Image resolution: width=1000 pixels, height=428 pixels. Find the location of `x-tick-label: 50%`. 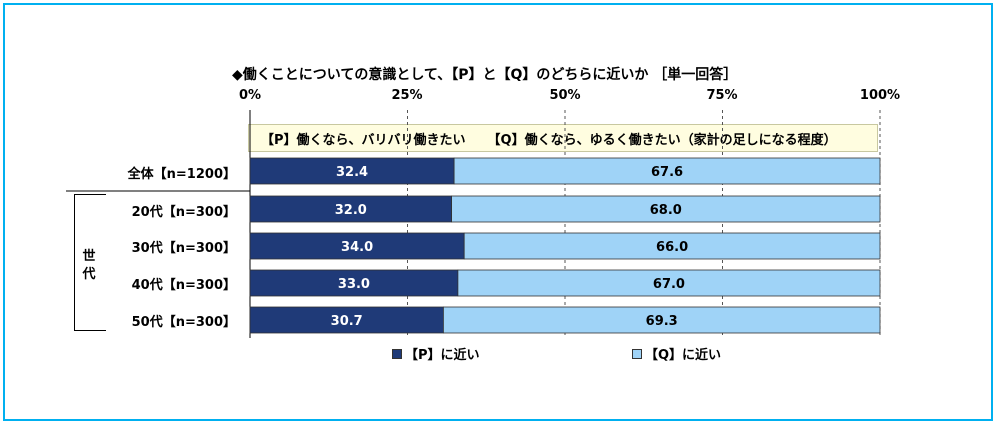

x-tick-label: 50% is located at coordinates (565, 95).